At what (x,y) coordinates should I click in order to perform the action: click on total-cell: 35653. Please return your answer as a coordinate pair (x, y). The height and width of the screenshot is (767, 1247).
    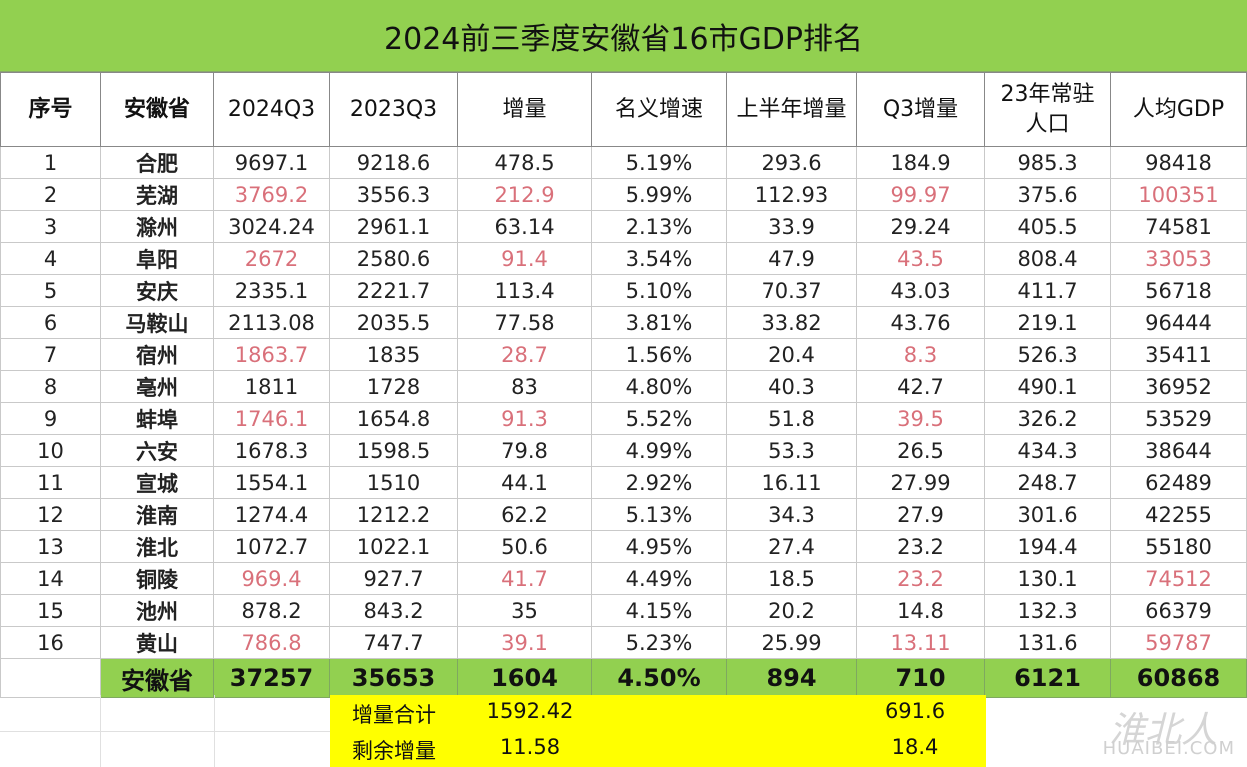
    Looking at the image, I should click on (393, 678).